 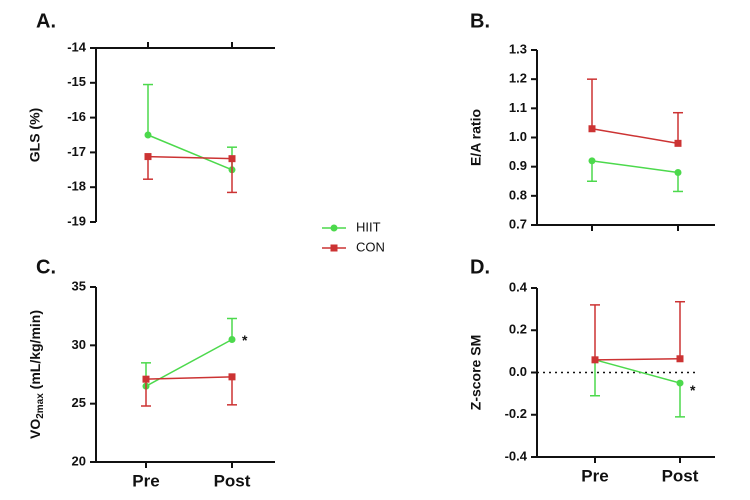 What do you see at coordinates (46, 267) in the screenshot?
I see `panel-label: C.` at bounding box center [46, 267].